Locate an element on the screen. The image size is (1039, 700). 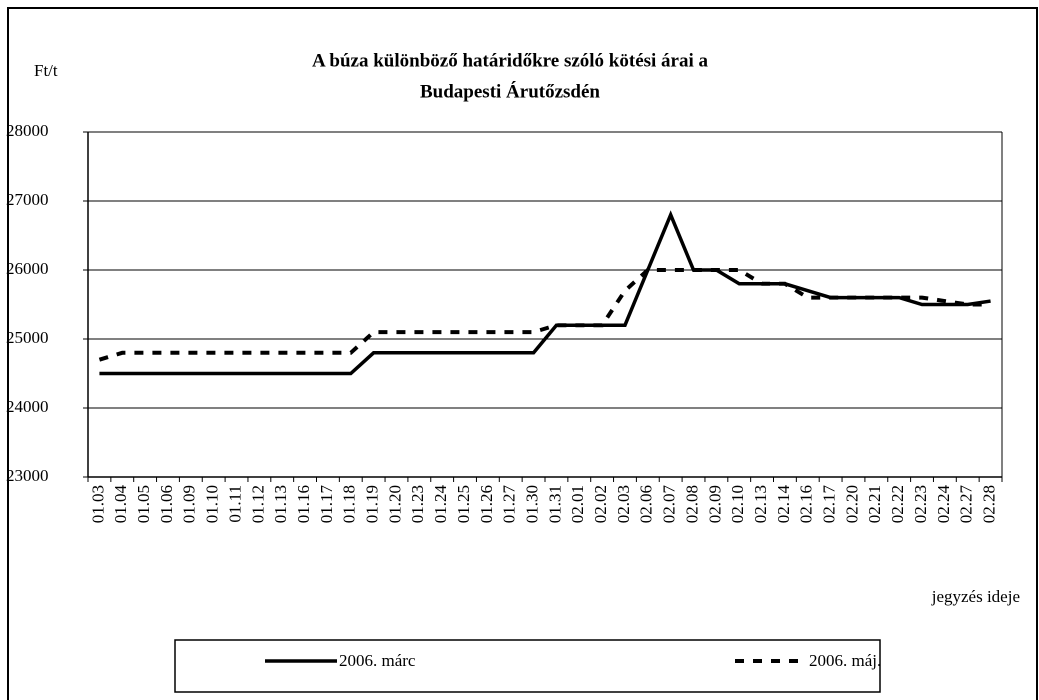
x-tick-label: 02.07 is located at coordinates (669, 504).